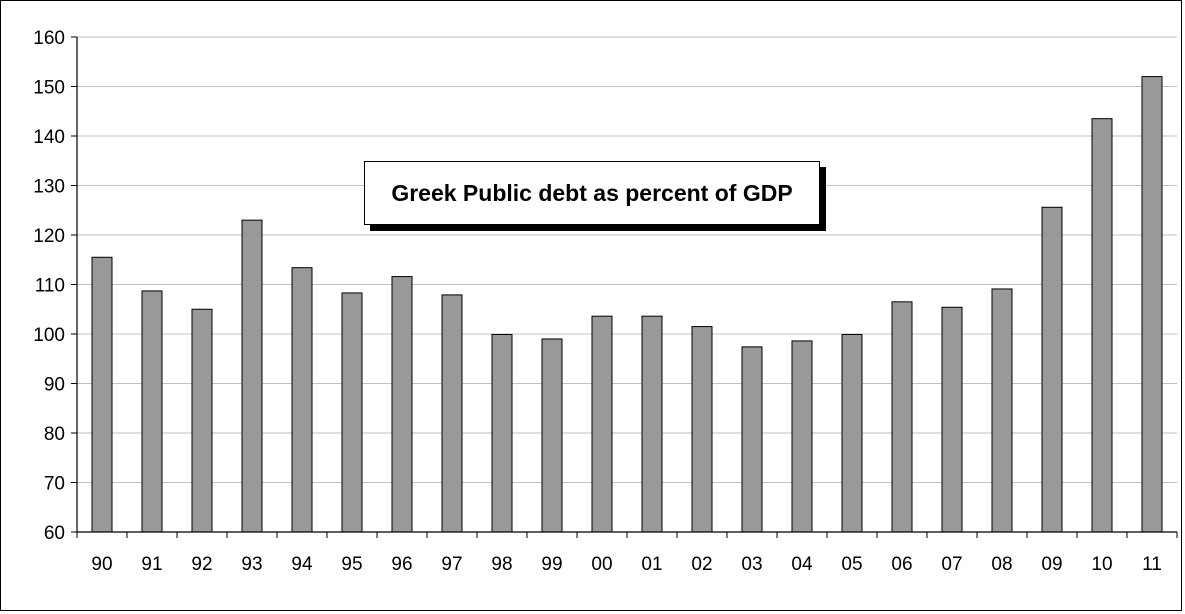 Image resolution: width=1185 pixels, height=614 pixels. I want to click on chart-title-box: Greek Public debt as percent of GDP, so click(592, 193).